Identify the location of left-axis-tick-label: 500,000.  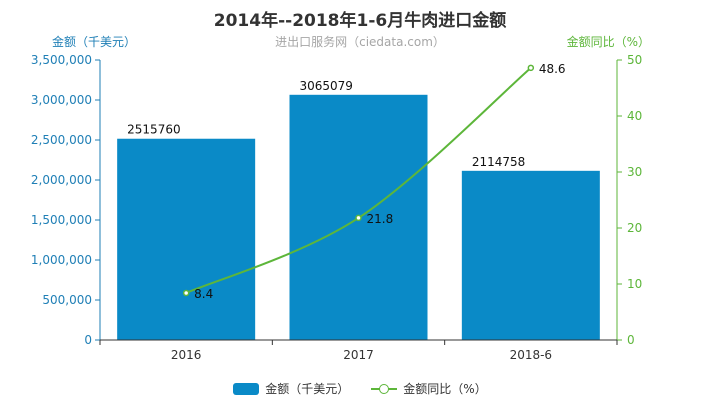
(67, 300).